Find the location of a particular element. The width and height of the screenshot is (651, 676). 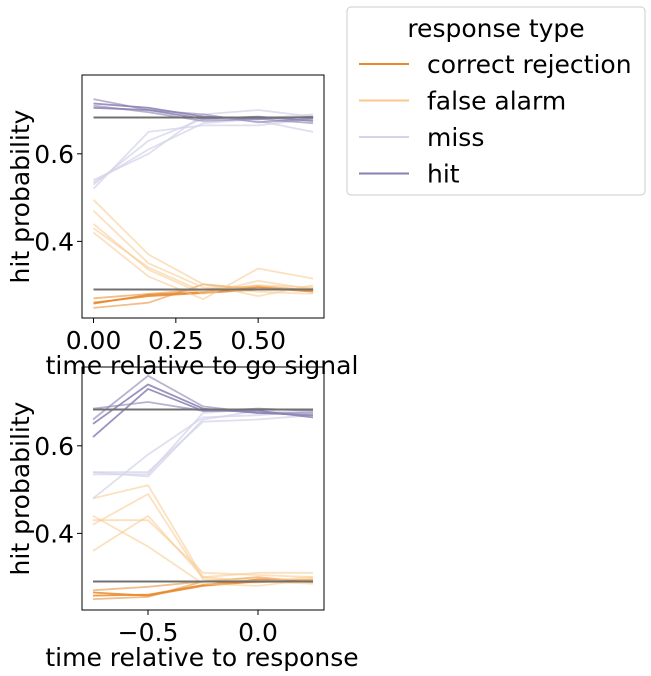

legend-item-correct-rejection: correct rejection is located at coordinates (495, 64).